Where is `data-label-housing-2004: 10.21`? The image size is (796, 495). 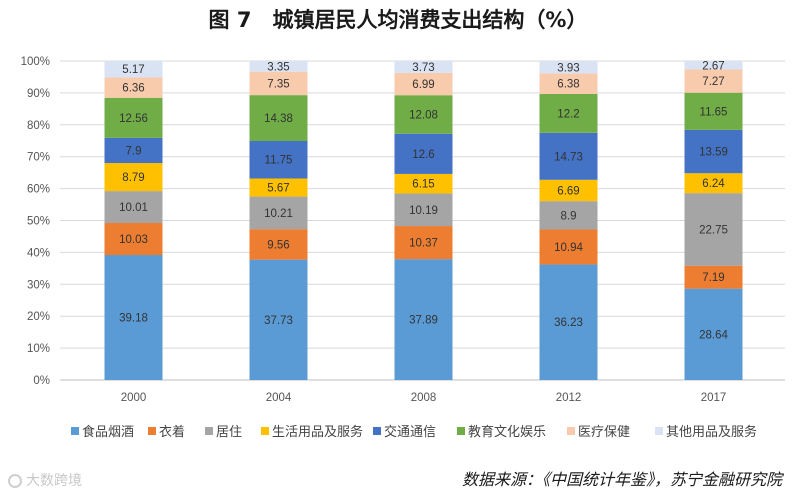 data-label-housing-2004: 10.21 is located at coordinates (278, 214).